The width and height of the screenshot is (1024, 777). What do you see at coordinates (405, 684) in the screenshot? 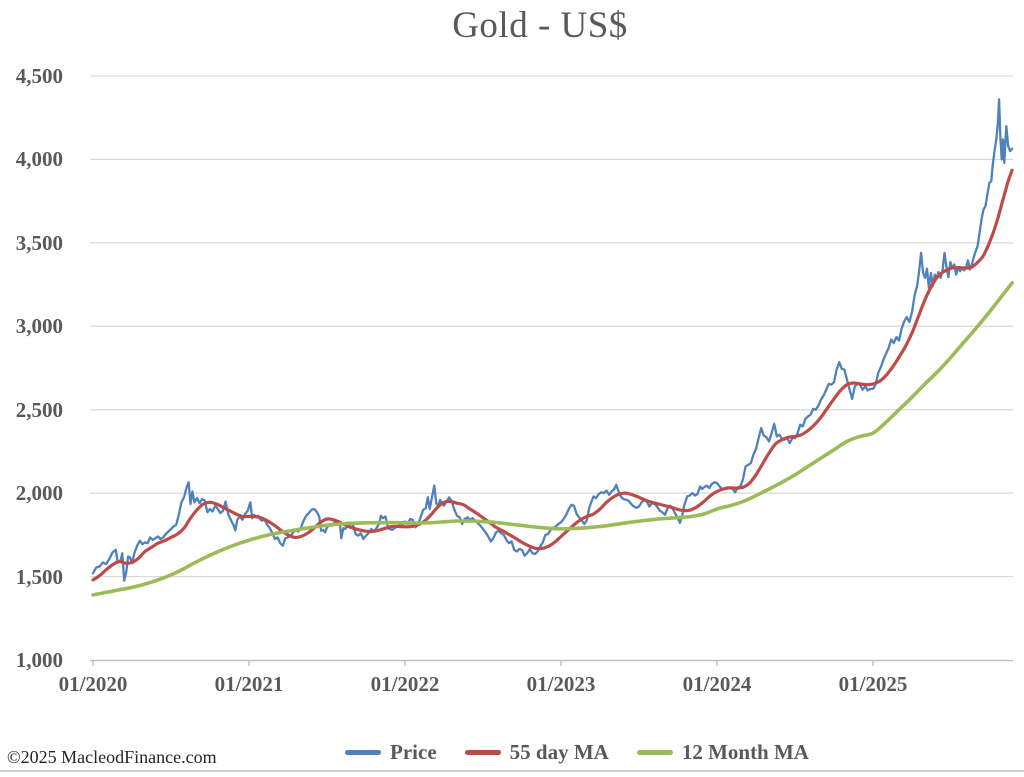
I see `x-axis-label-01-2022: 01/2022` at bounding box center [405, 684].